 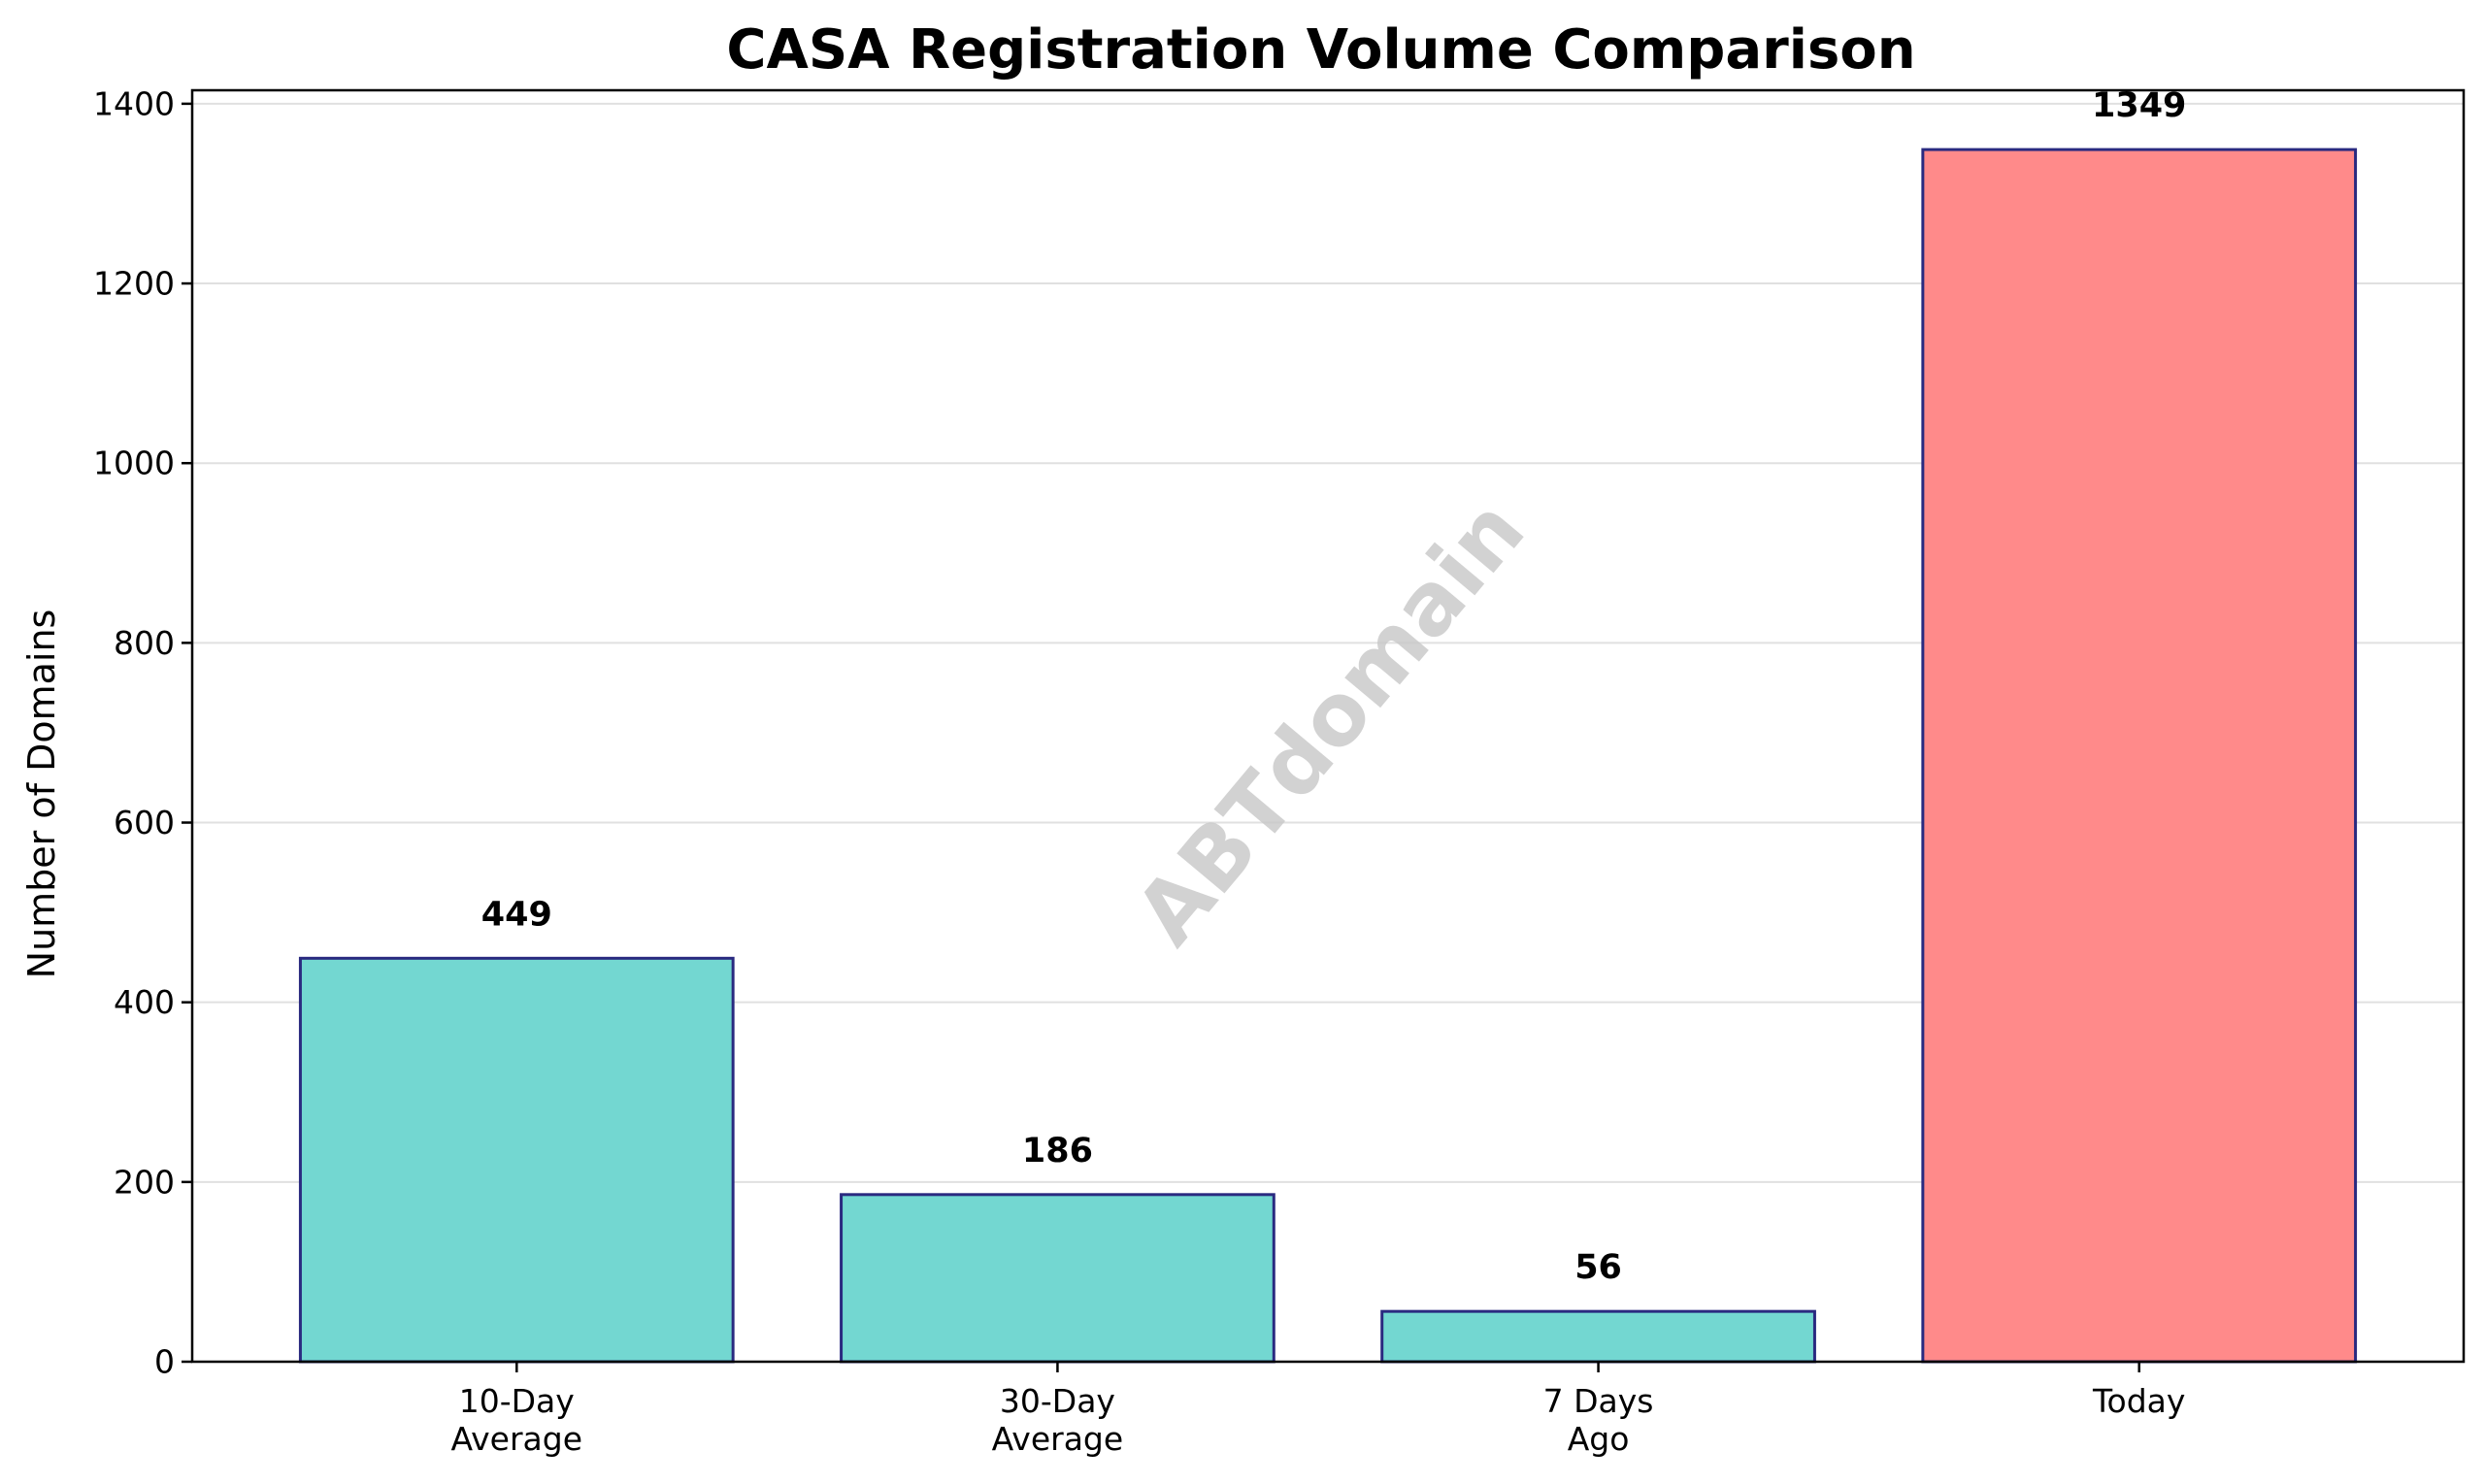 What do you see at coordinates (1598, 1267) in the screenshot?
I see `data-label: 56` at bounding box center [1598, 1267].